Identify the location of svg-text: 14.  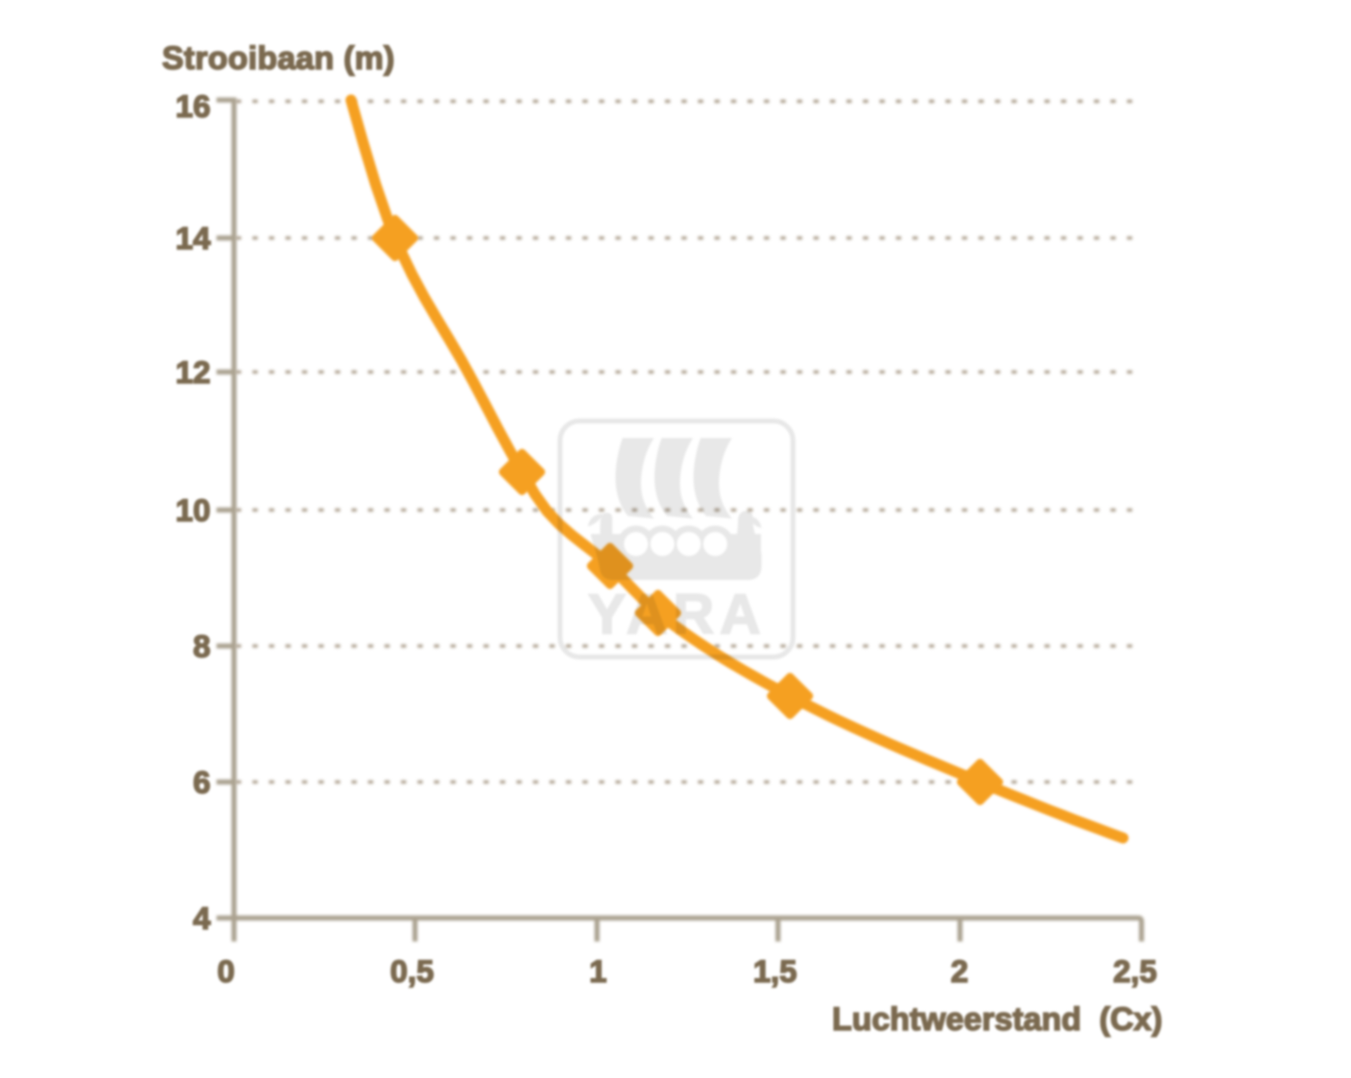
(193, 238).